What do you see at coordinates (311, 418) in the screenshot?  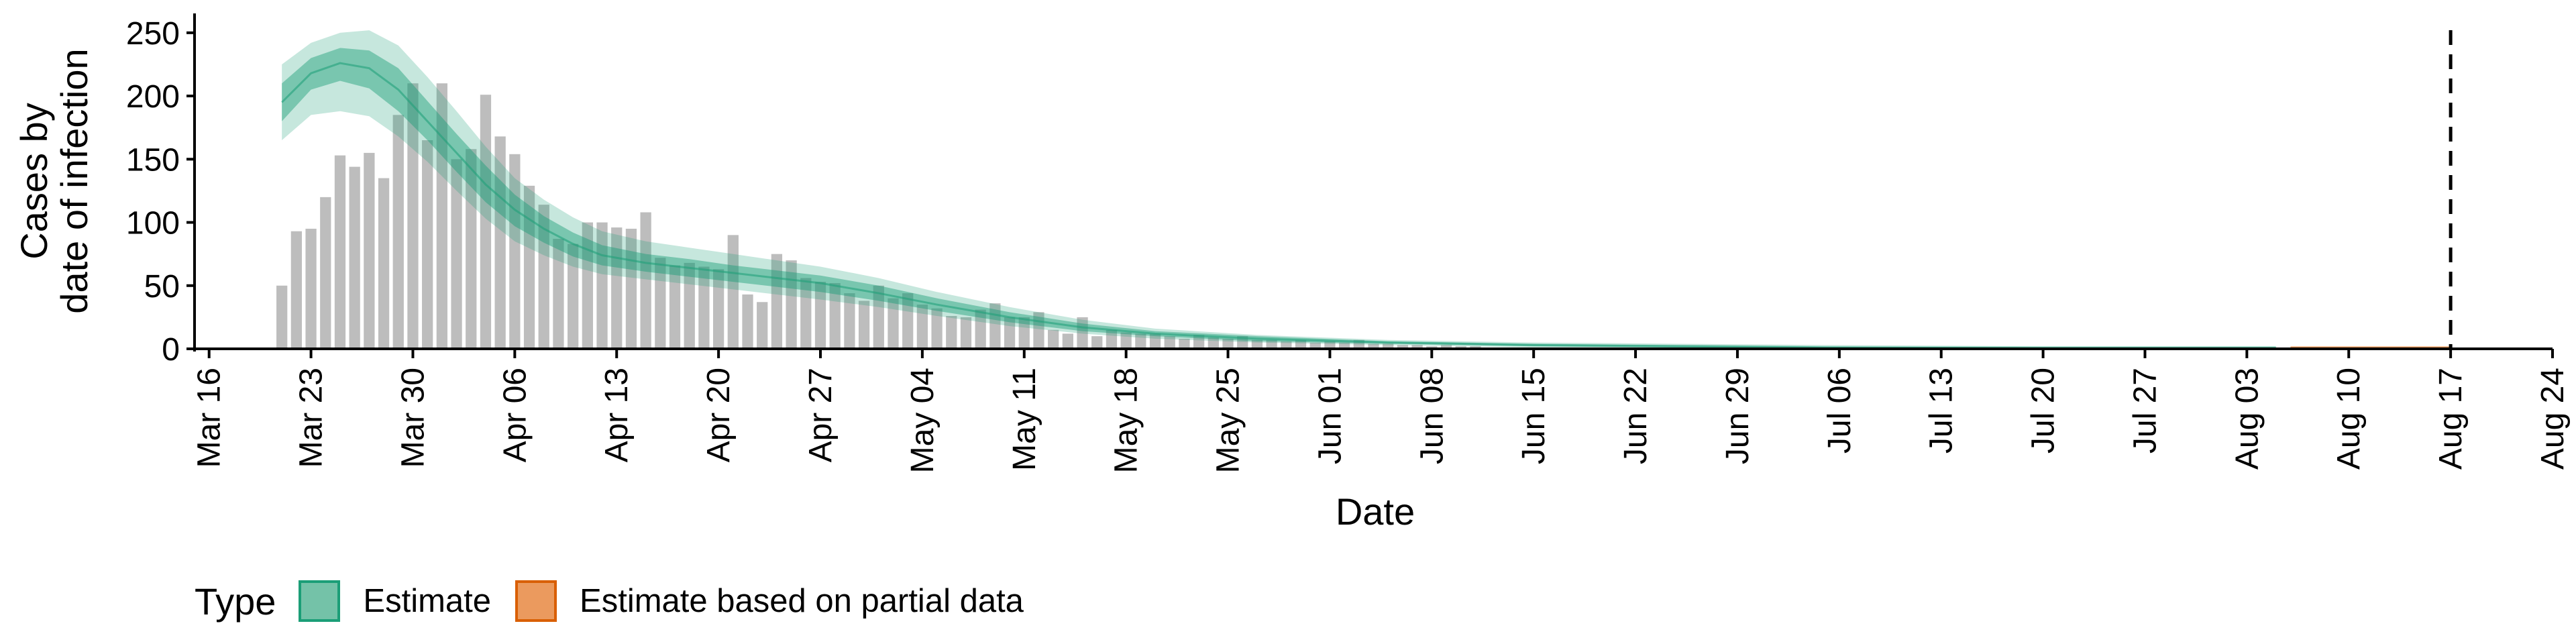 I see `x-tick-label: Mar 23` at bounding box center [311, 418].